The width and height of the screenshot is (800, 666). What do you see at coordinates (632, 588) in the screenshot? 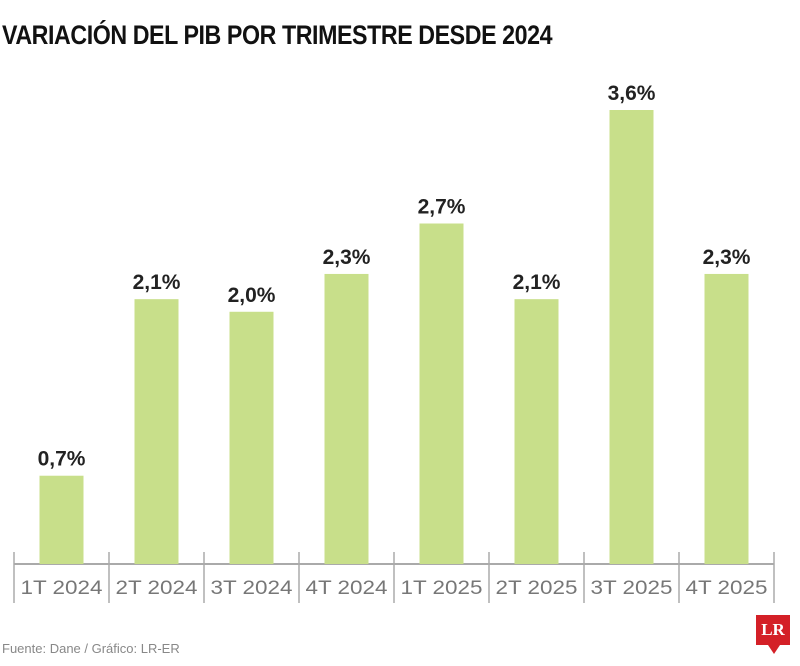
I see `x-tick-label: 3T 2025` at bounding box center [632, 588].